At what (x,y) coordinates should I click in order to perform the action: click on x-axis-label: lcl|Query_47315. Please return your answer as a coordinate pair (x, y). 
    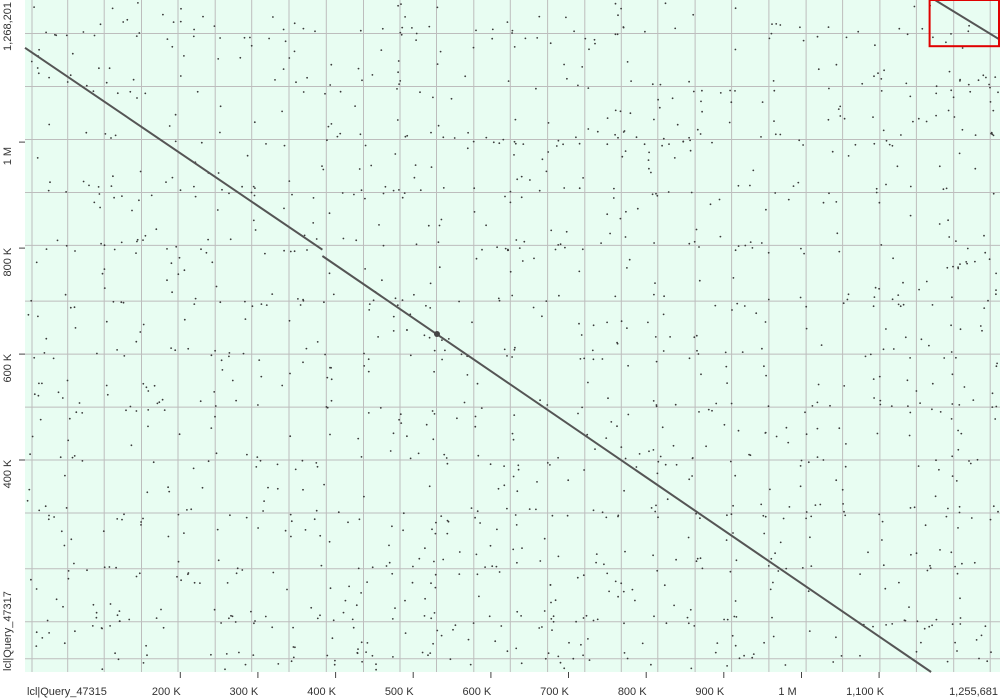
    Looking at the image, I should click on (67, 692).